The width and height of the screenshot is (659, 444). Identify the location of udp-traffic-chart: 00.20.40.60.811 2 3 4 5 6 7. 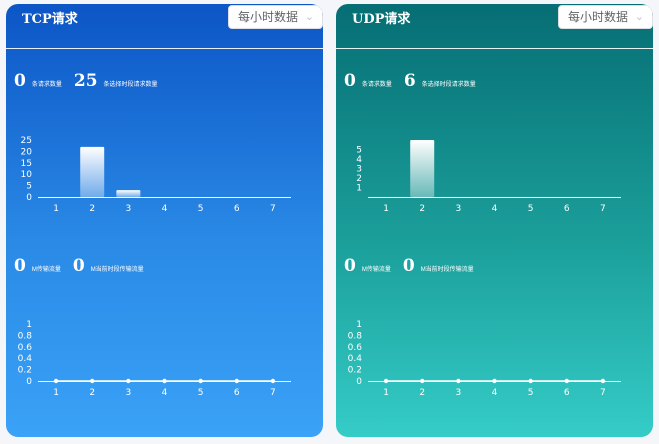
(484, 359).